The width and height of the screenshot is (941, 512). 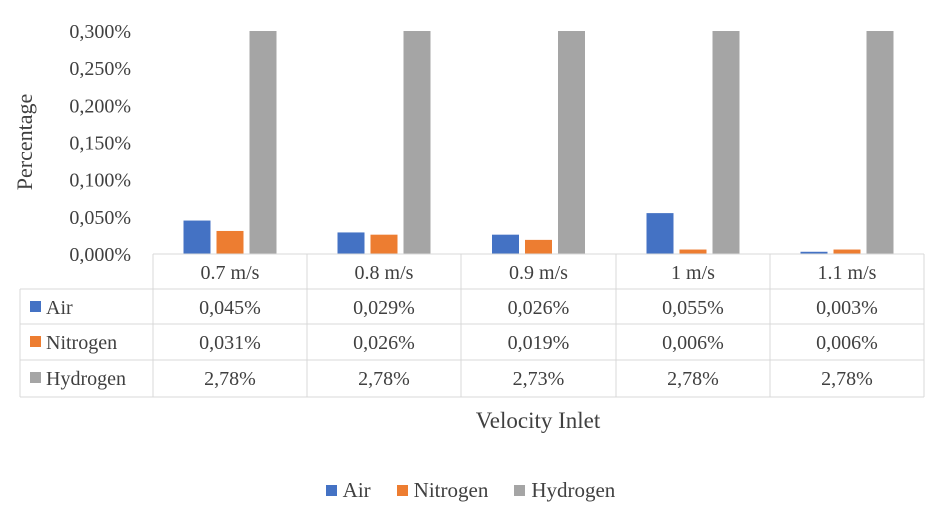 What do you see at coordinates (384, 308) in the screenshot?
I see `table-cell-value: 0,029%` at bounding box center [384, 308].